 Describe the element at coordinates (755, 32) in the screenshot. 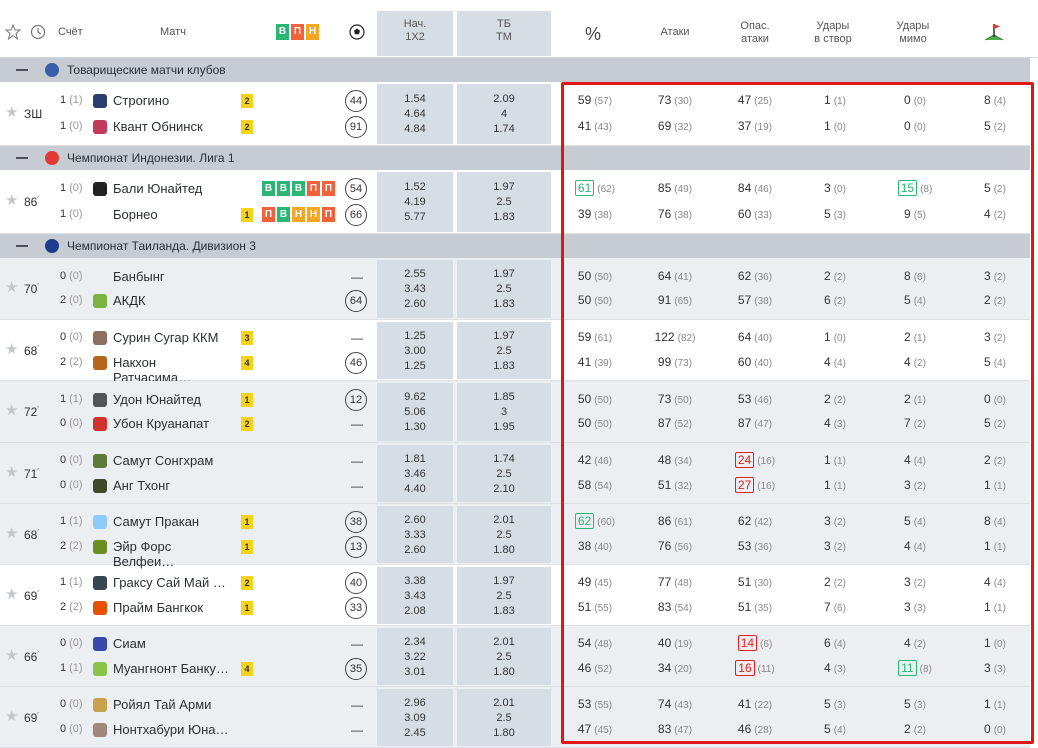

I see `dangerous-attacks-header: Опас. атаки` at that location.